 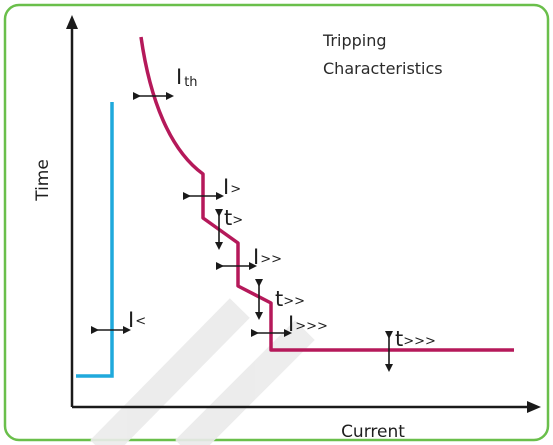 What do you see at coordinates (233, 218) in the screenshot?
I see `t-gt-label: t>` at bounding box center [233, 218].